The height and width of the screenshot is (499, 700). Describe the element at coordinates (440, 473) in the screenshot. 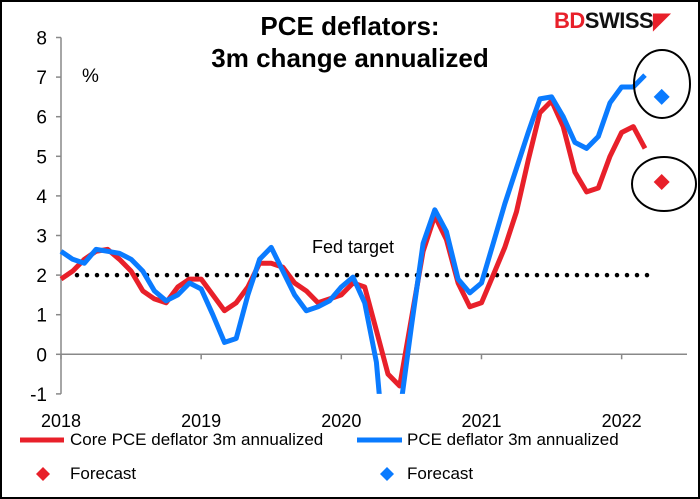

I see `legend-label-pce-forecast: Forecast` at that location.